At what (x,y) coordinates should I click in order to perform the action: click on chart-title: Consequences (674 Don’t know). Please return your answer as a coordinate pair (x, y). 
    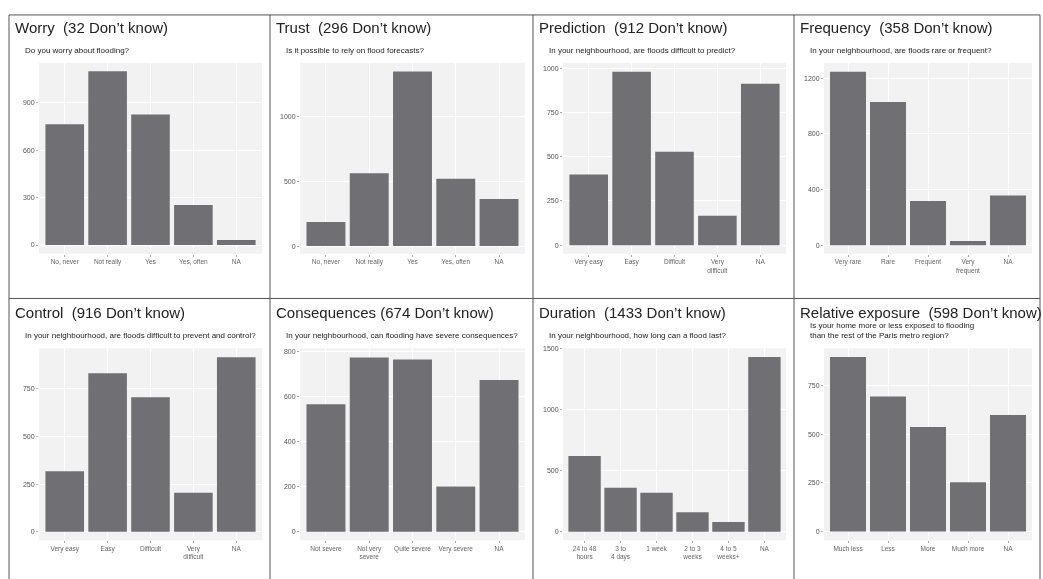
    Looking at the image, I should click on (385, 312).